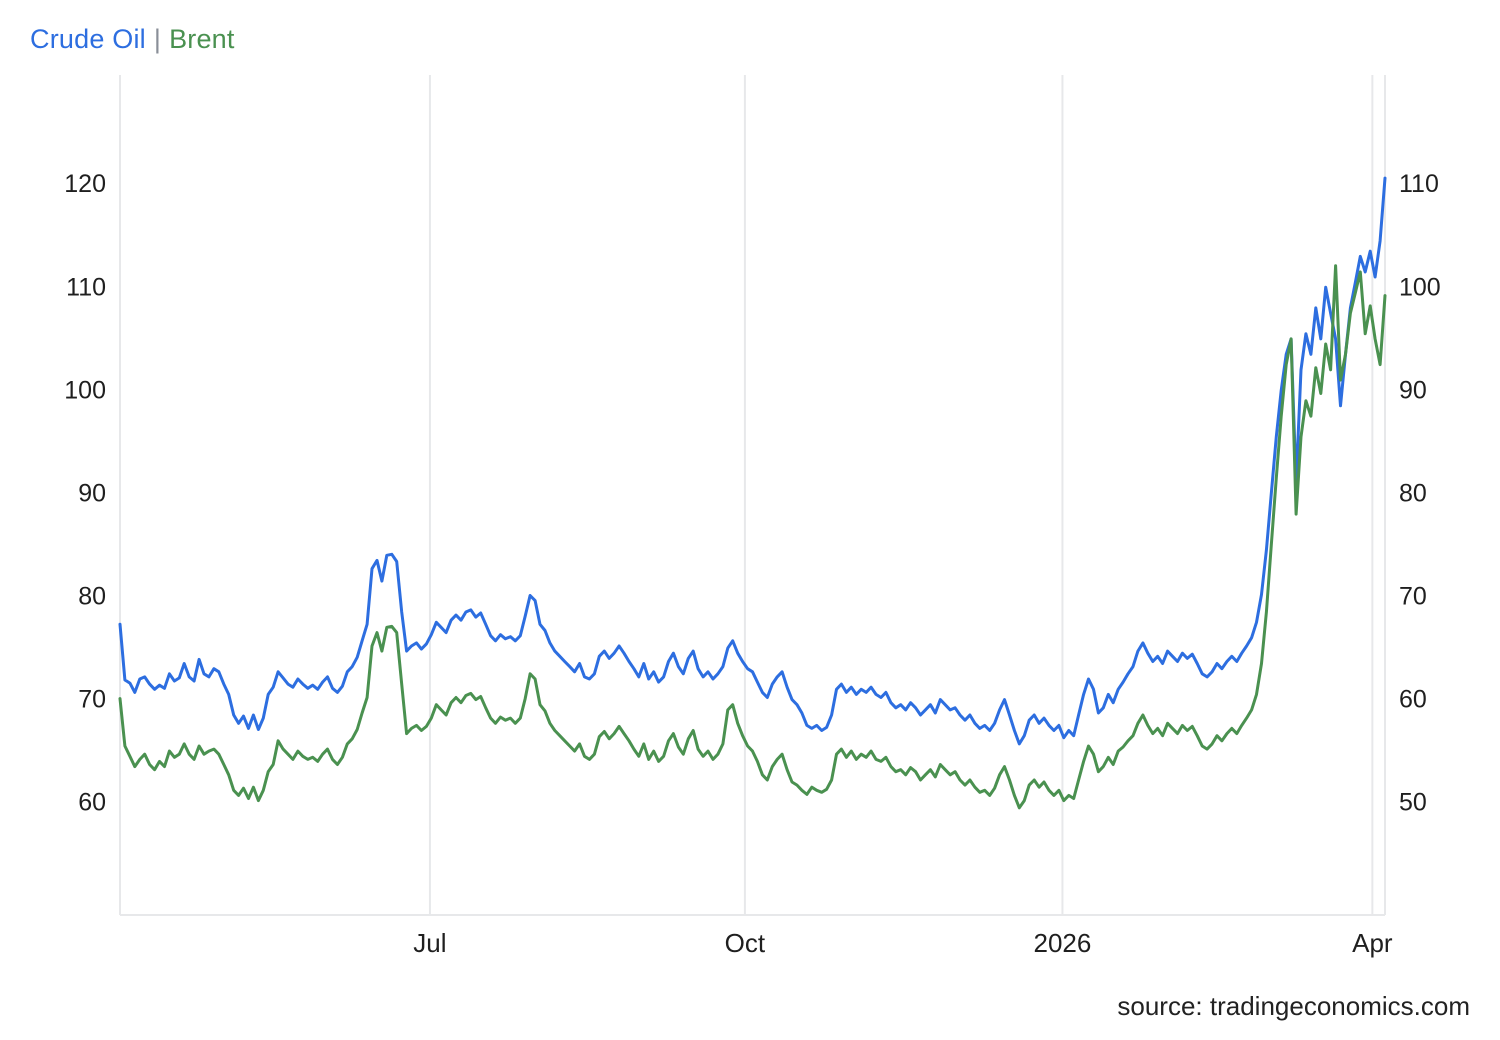  I want to click on y-axis-label-right: 70, so click(1413, 596).